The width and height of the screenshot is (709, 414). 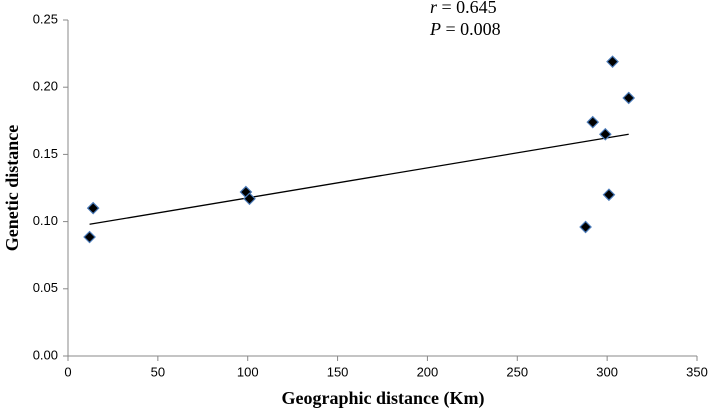 What do you see at coordinates (45, 86) in the screenshot?
I see `y-tick-label: 0.20` at bounding box center [45, 86].